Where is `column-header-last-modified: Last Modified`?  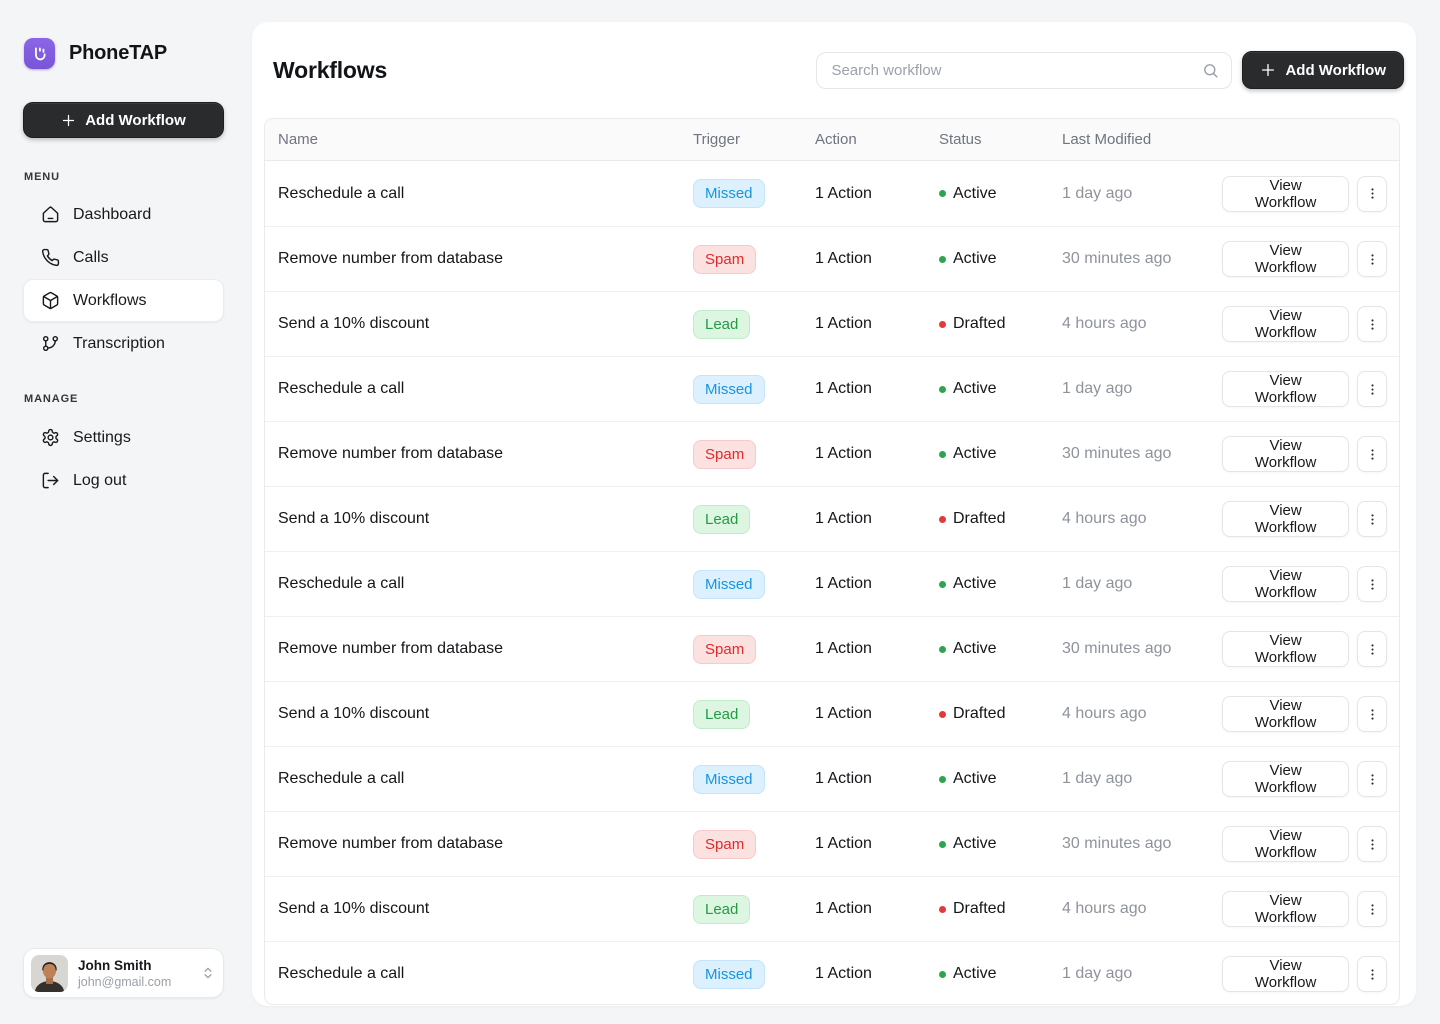 column-header-last-modified: Last Modified is located at coordinates (1107, 139).